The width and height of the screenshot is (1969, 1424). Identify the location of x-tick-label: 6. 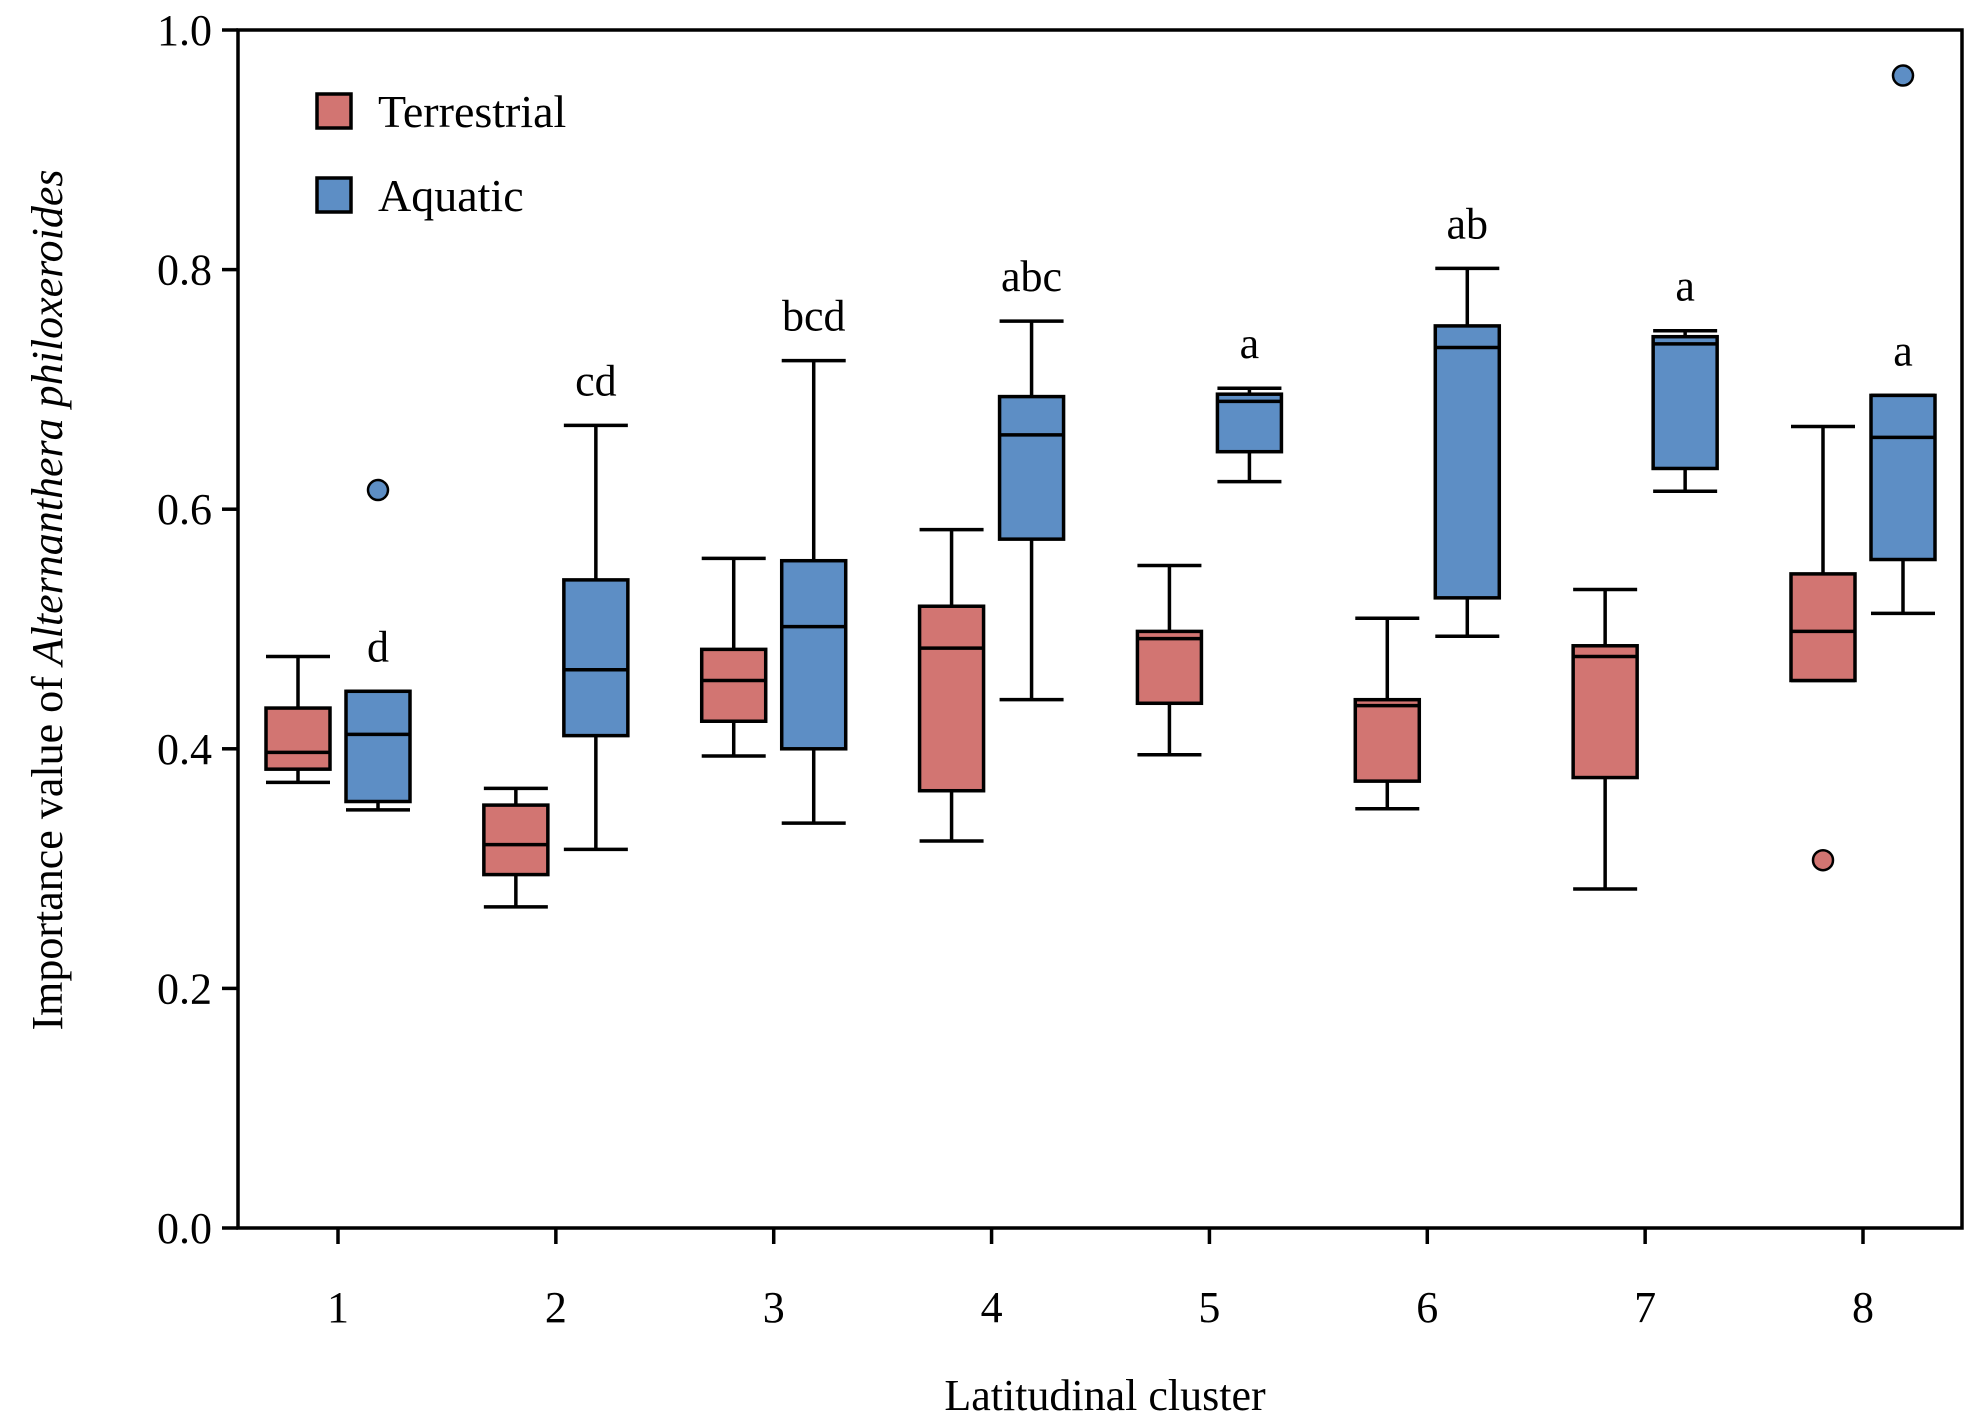
(1427, 1307).